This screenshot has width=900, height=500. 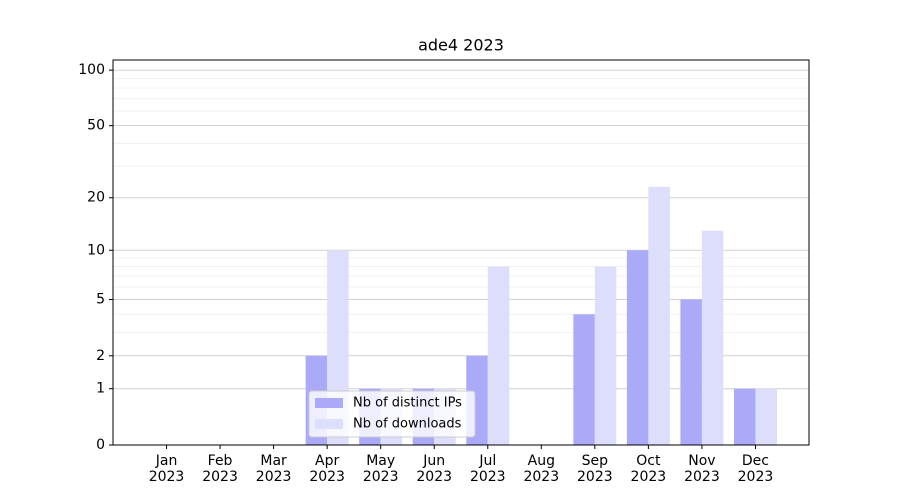 What do you see at coordinates (407, 403) in the screenshot?
I see `legend-label: Nb of distinct IPs` at bounding box center [407, 403].